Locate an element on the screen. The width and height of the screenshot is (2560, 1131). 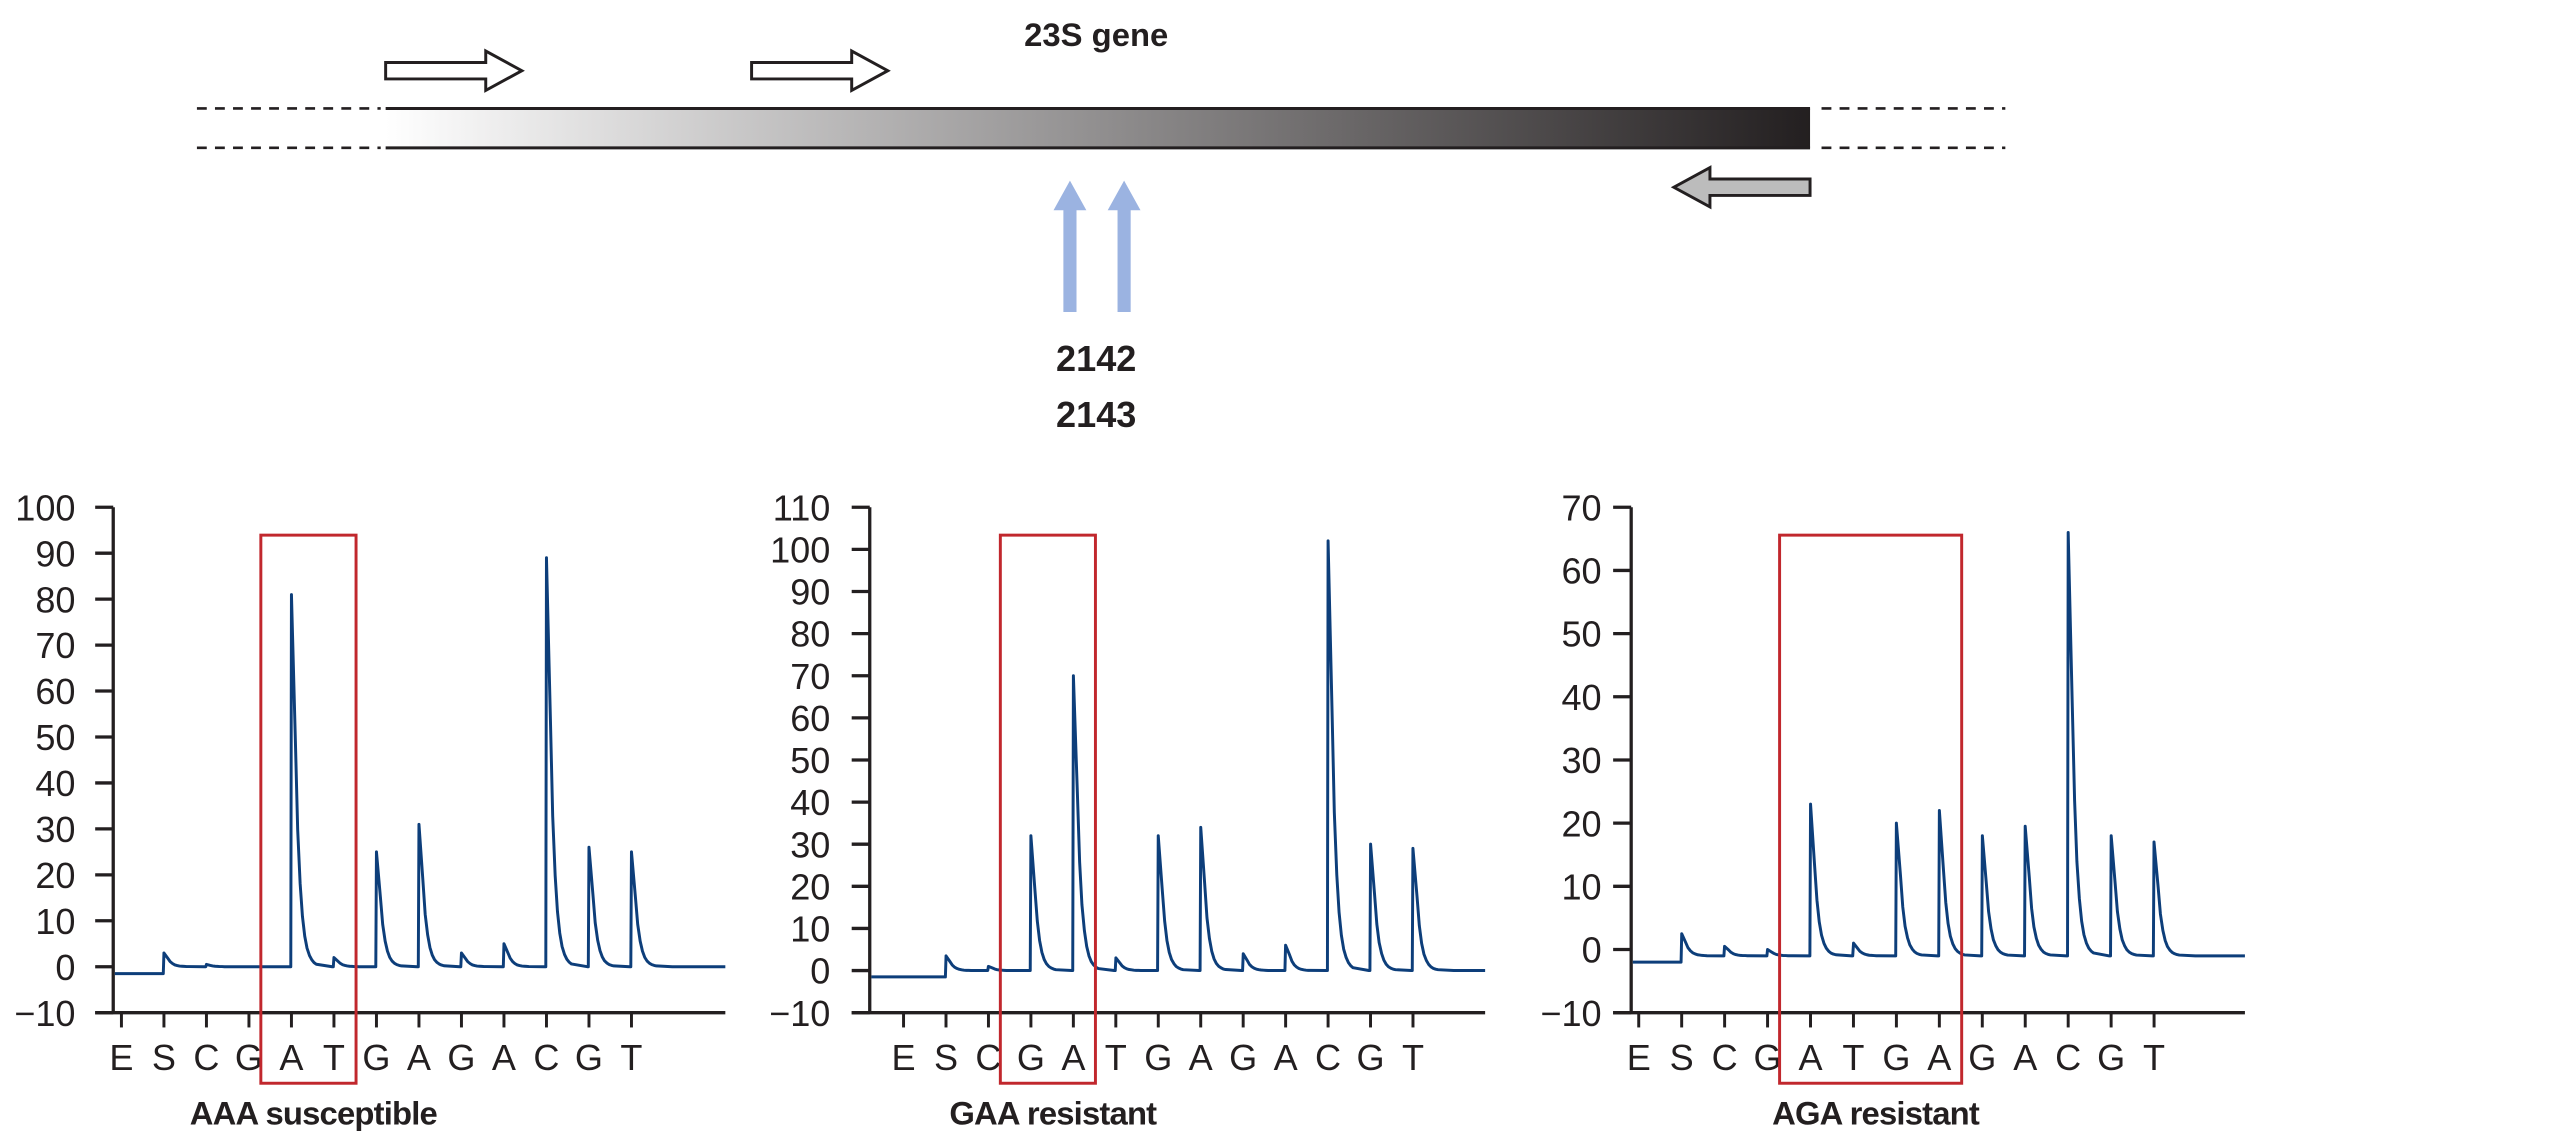
gene-label: 23S gene is located at coordinates (1096, 34).